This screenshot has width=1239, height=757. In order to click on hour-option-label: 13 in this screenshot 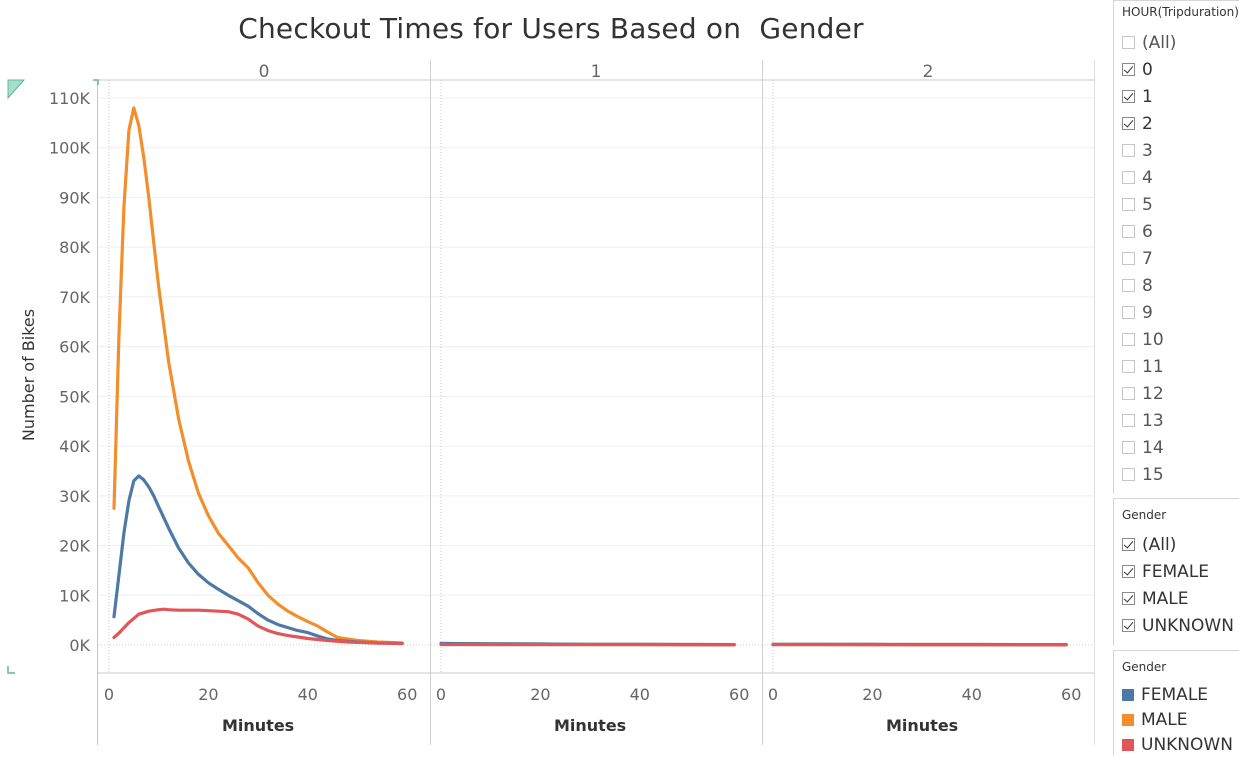, I will do `click(1153, 421)`.